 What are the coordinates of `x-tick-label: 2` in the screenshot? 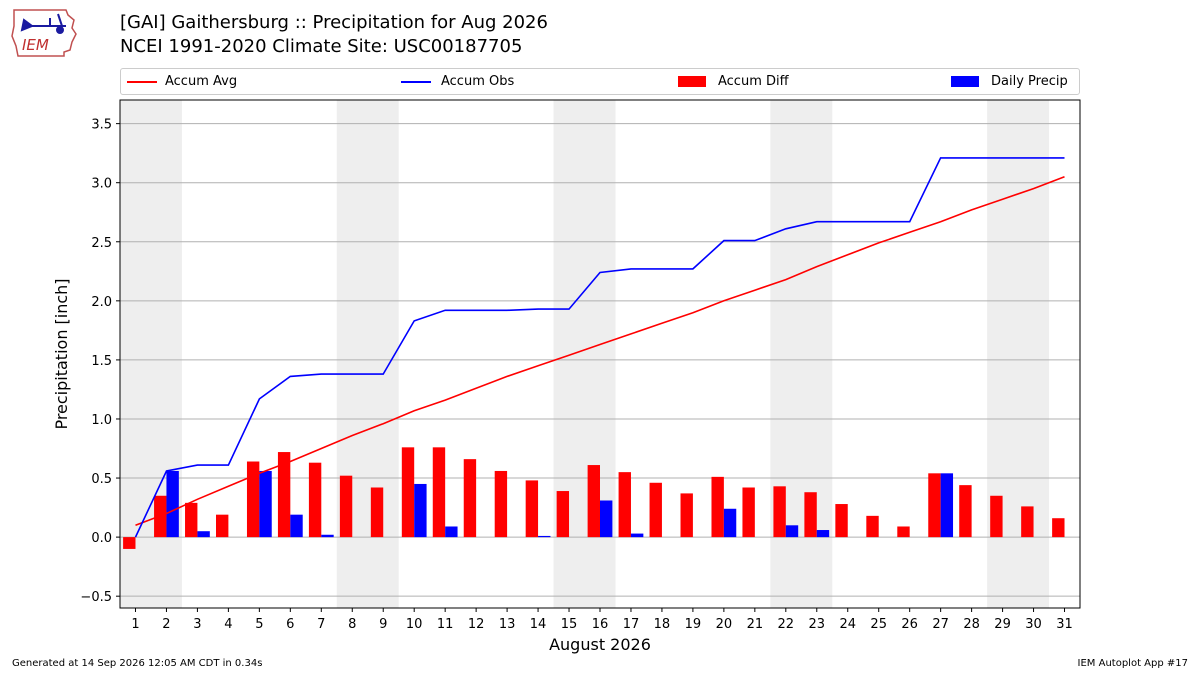 It's located at (166, 624).